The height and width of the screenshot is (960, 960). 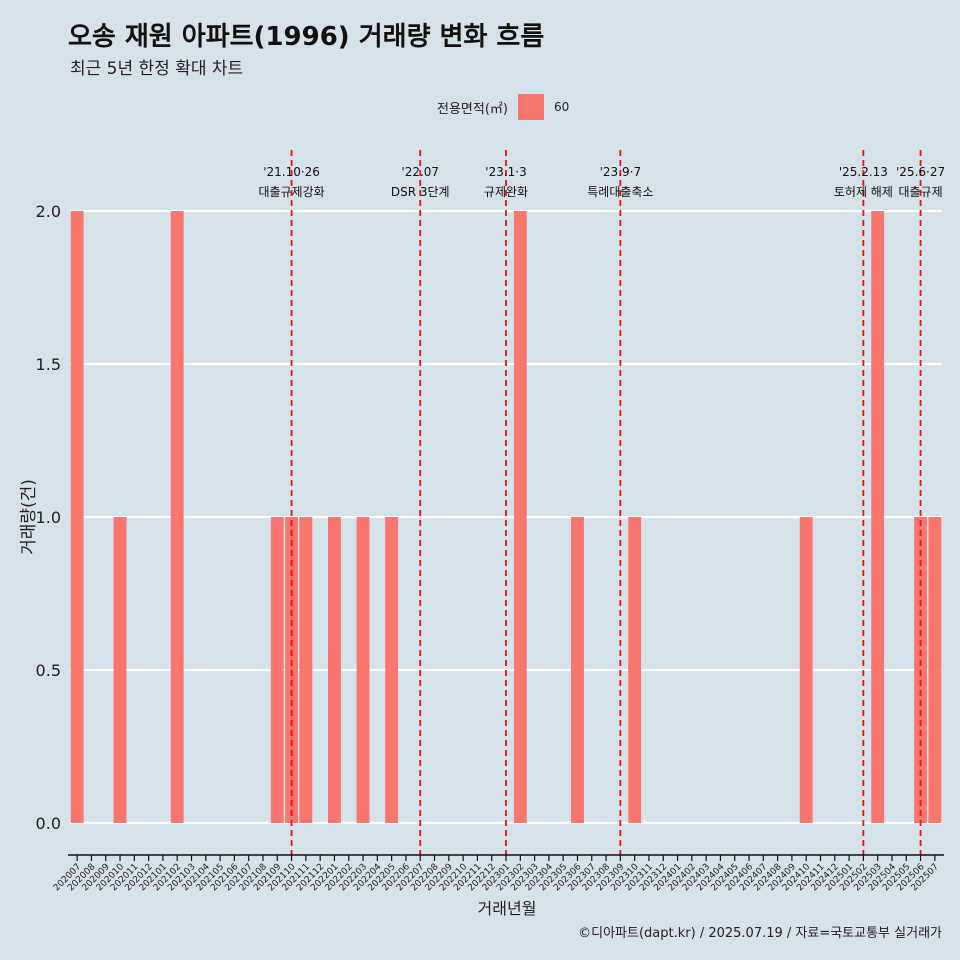 What do you see at coordinates (506, 192) in the screenshot?
I see `annotation-label: 규제완화` at bounding box center [506, 192].